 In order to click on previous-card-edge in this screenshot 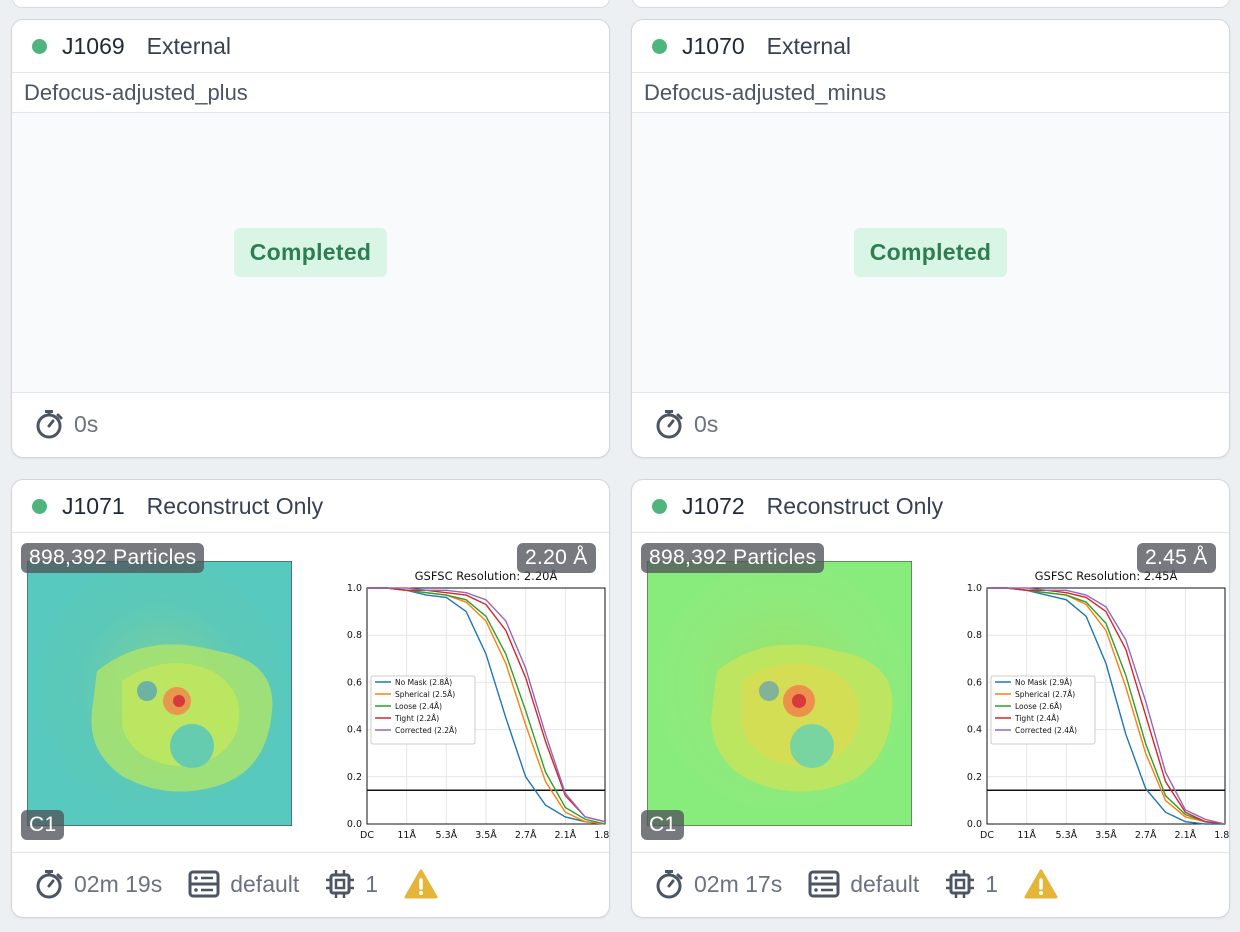, I will do `click(931, 4)`.